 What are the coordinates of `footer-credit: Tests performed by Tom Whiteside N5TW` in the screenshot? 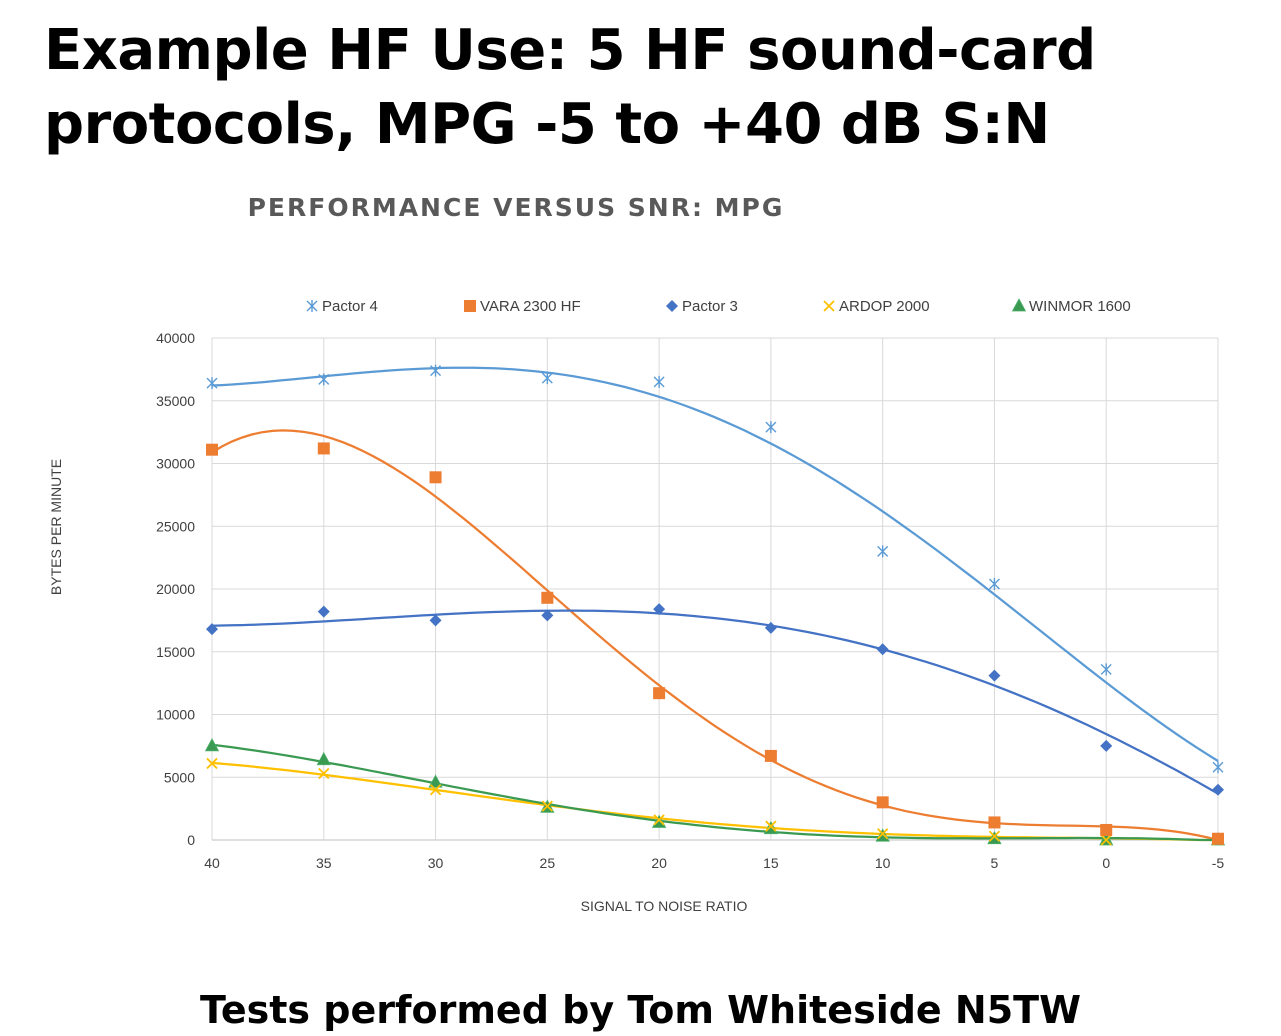 It's located at (640, 1010).